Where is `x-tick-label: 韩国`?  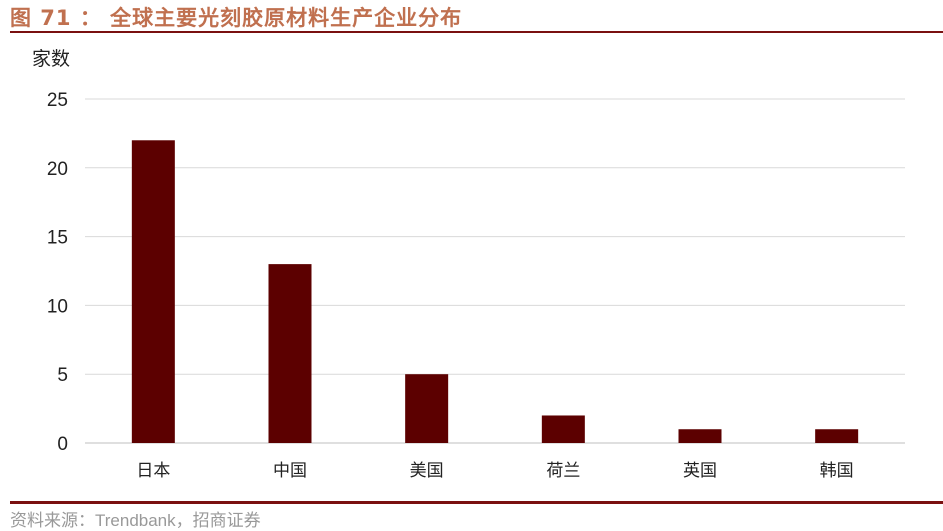
x-tick-label: 韩国 is located at coordinates (837, 471).